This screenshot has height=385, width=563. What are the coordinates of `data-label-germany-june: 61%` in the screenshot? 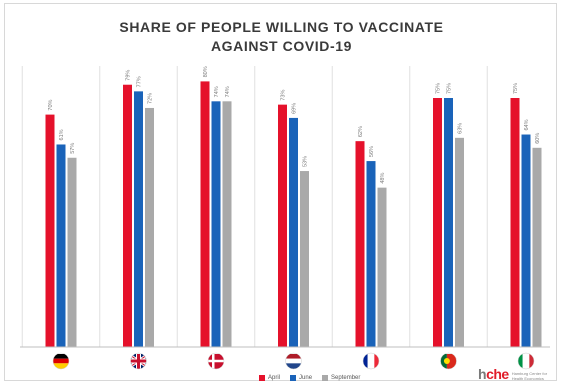 It's located at (62, 134).